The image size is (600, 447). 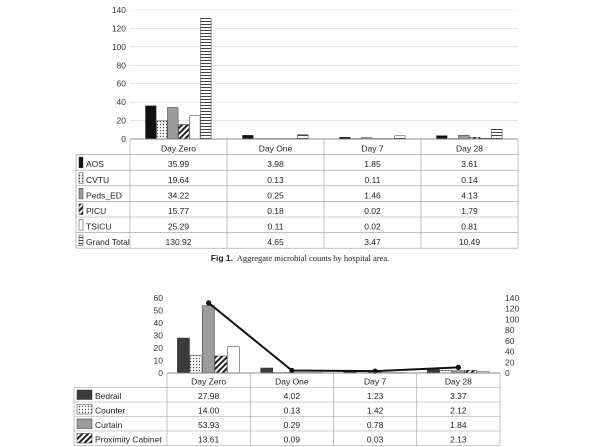 I want to click on table-cell: 2.13, so click(x=458, y=440).